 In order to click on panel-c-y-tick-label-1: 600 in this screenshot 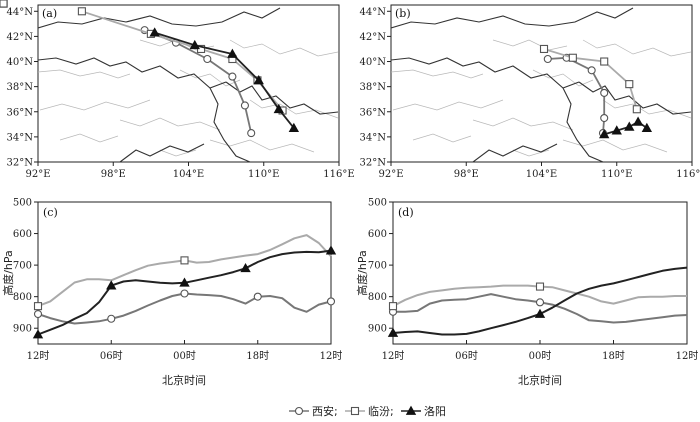, I will do `click(22, 234)`.